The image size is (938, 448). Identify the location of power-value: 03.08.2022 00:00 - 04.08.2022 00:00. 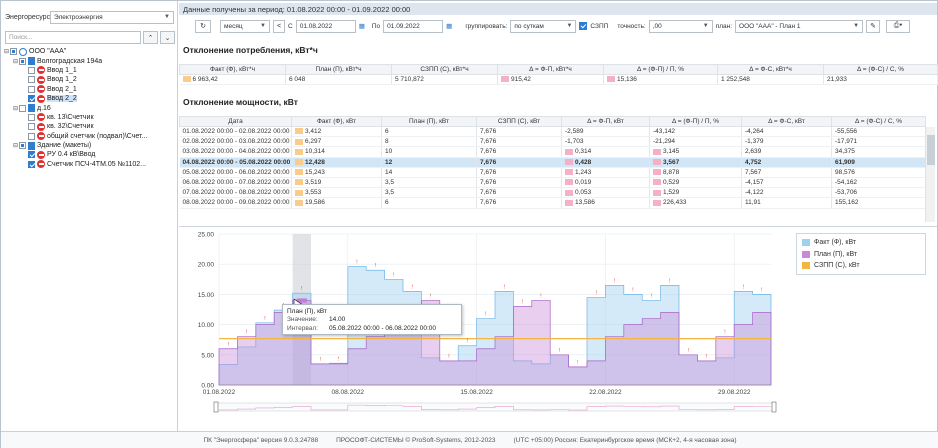
(236, 152).